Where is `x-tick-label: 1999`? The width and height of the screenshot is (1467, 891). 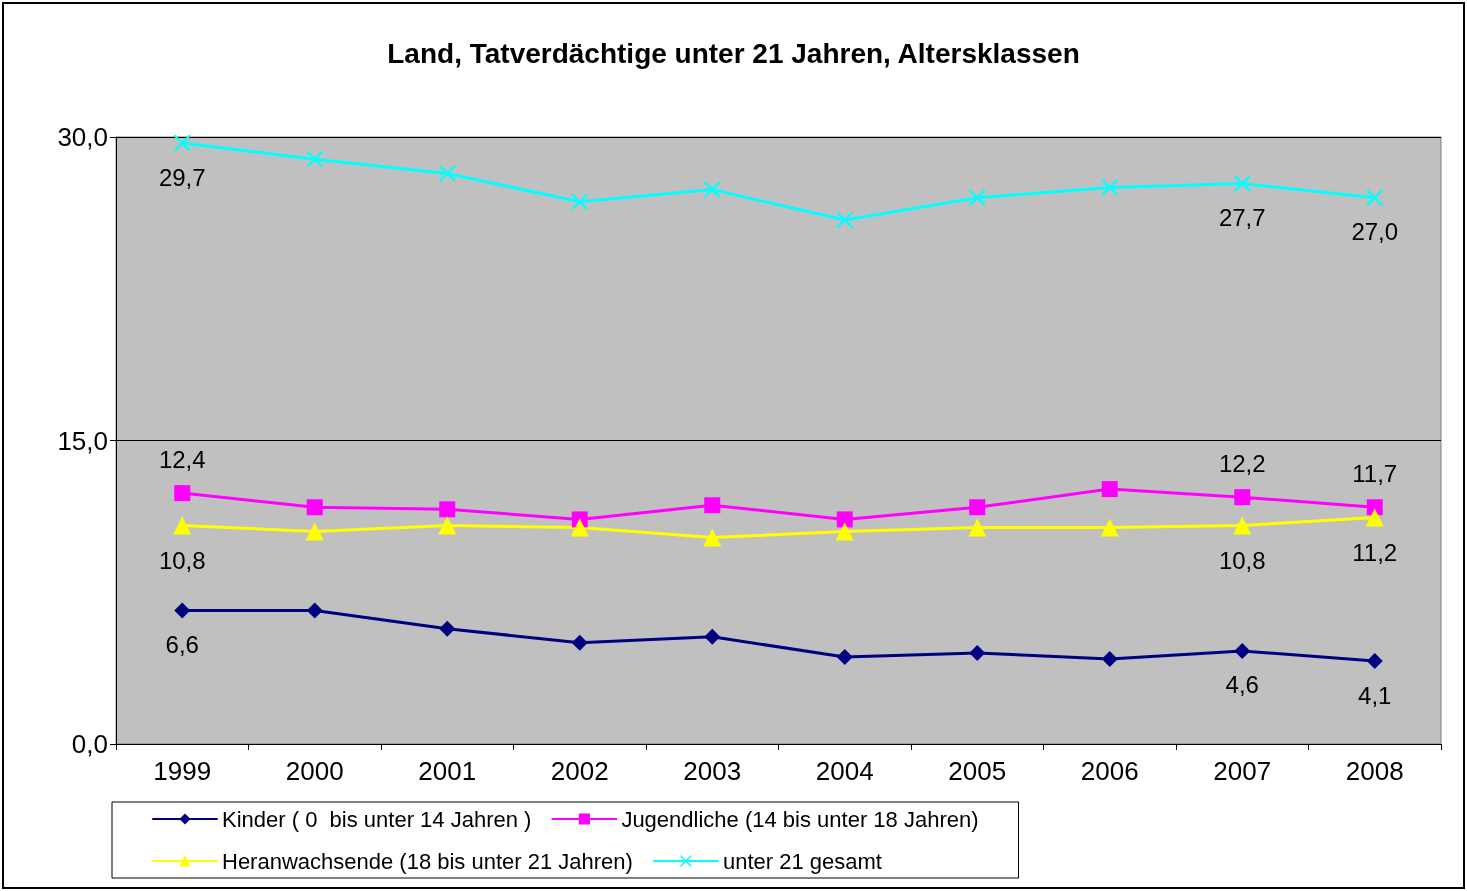
x-tick-label: 1999 is located at coordinates (182, 771).